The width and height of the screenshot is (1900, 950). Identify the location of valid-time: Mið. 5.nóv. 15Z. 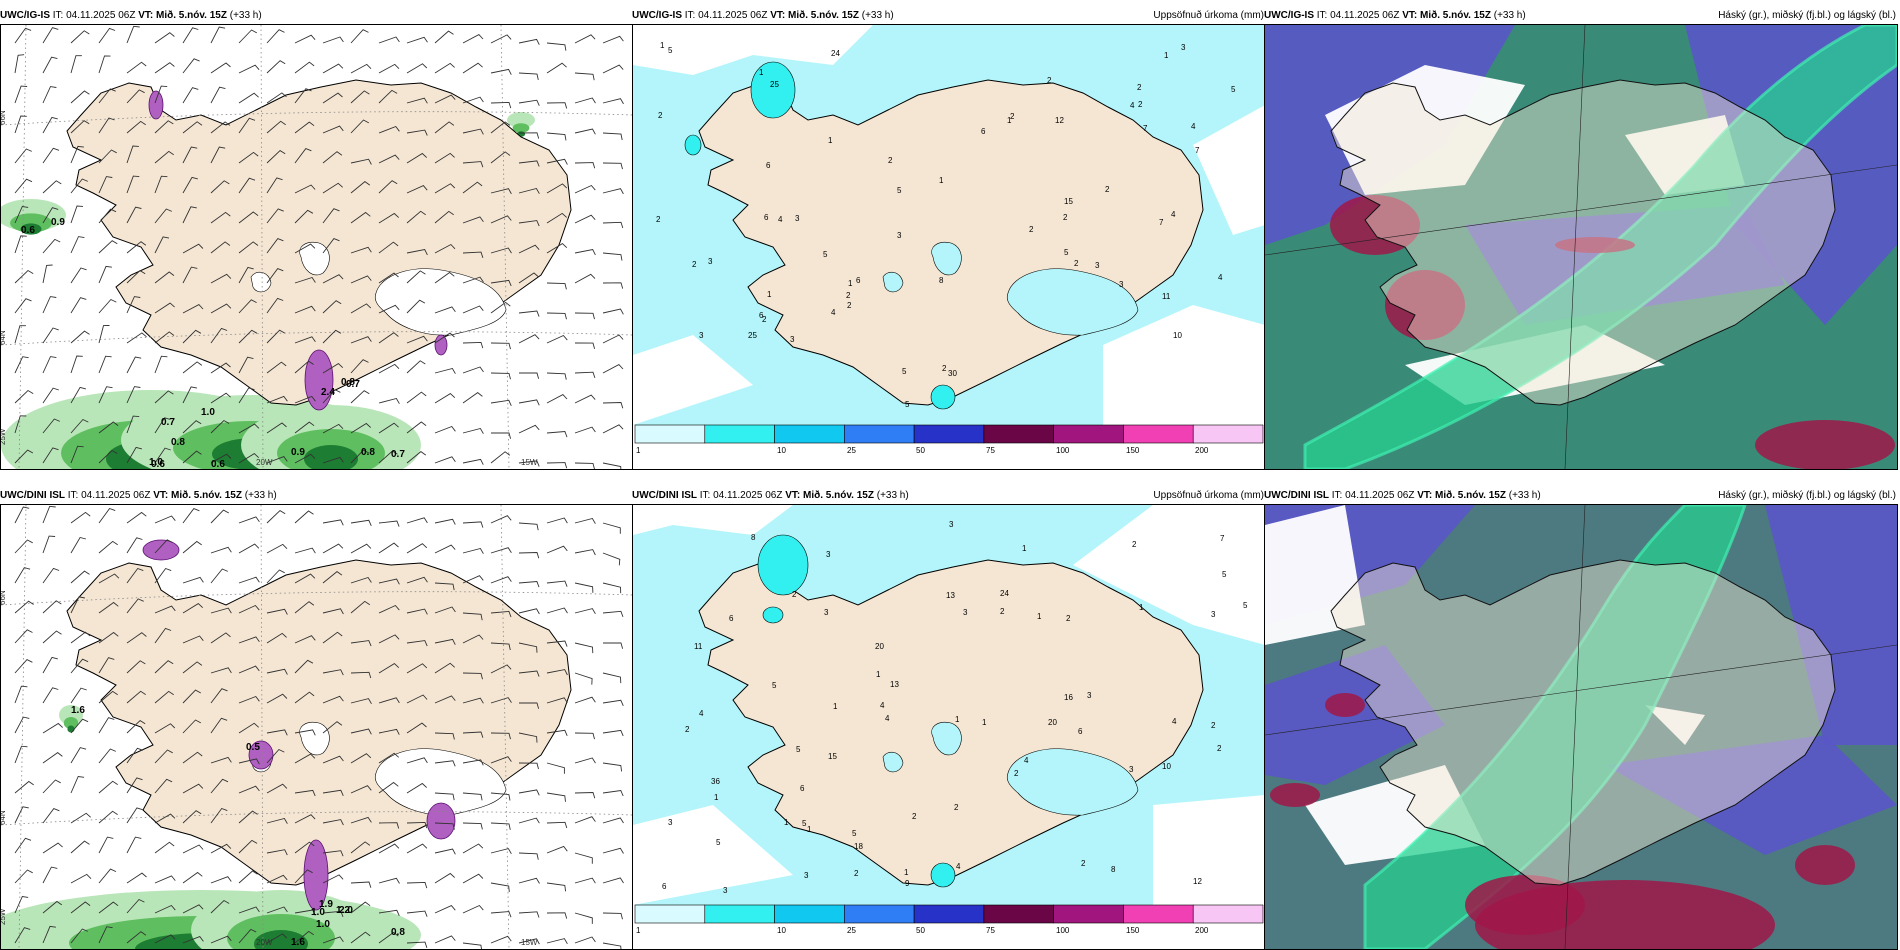
(823, 15).